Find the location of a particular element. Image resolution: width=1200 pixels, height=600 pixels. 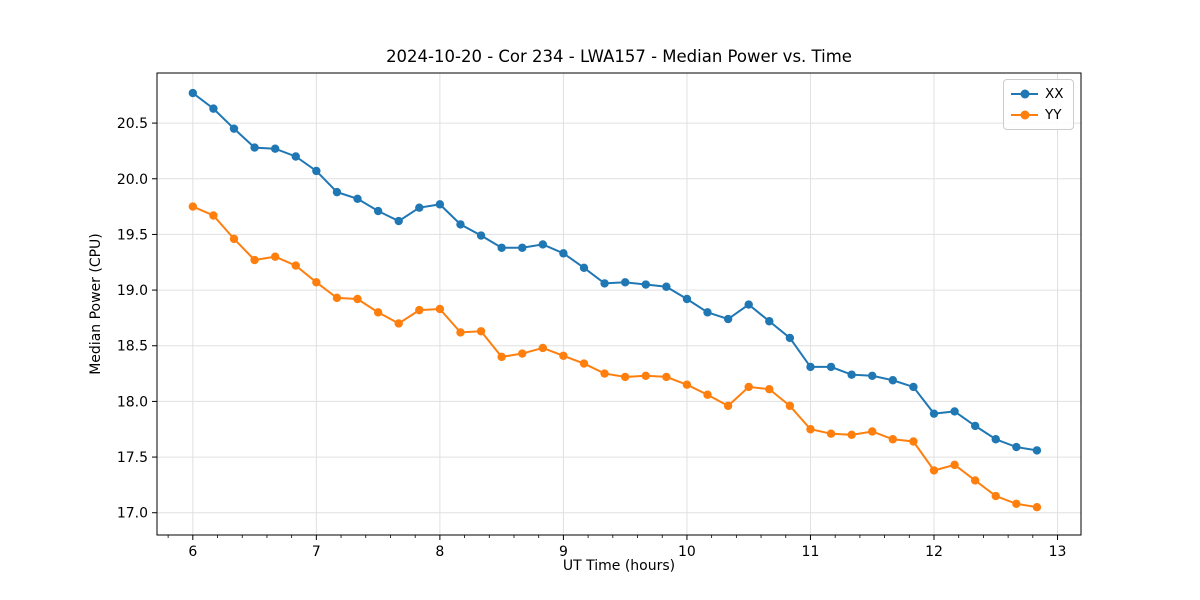

x-axis-label: UT Time (hours) is located at coordinates (619, 566).